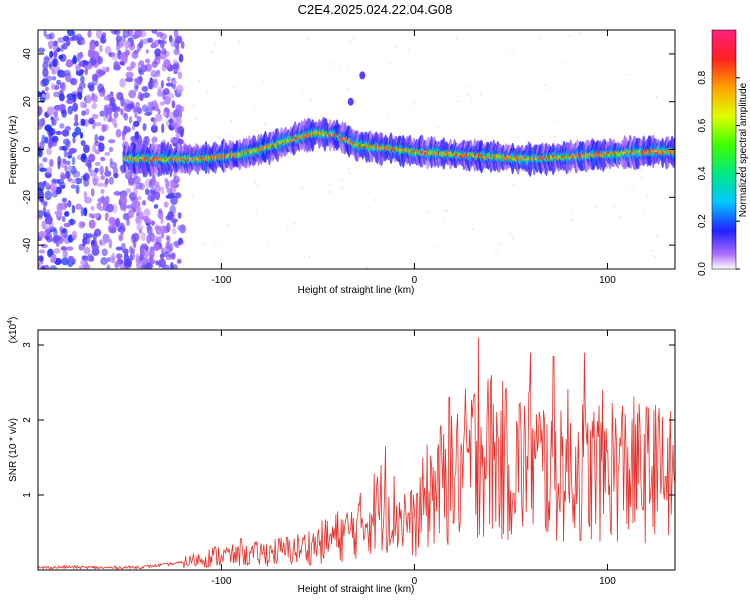  I want to click on top-y-tick-label: -40, so click(27, 244).